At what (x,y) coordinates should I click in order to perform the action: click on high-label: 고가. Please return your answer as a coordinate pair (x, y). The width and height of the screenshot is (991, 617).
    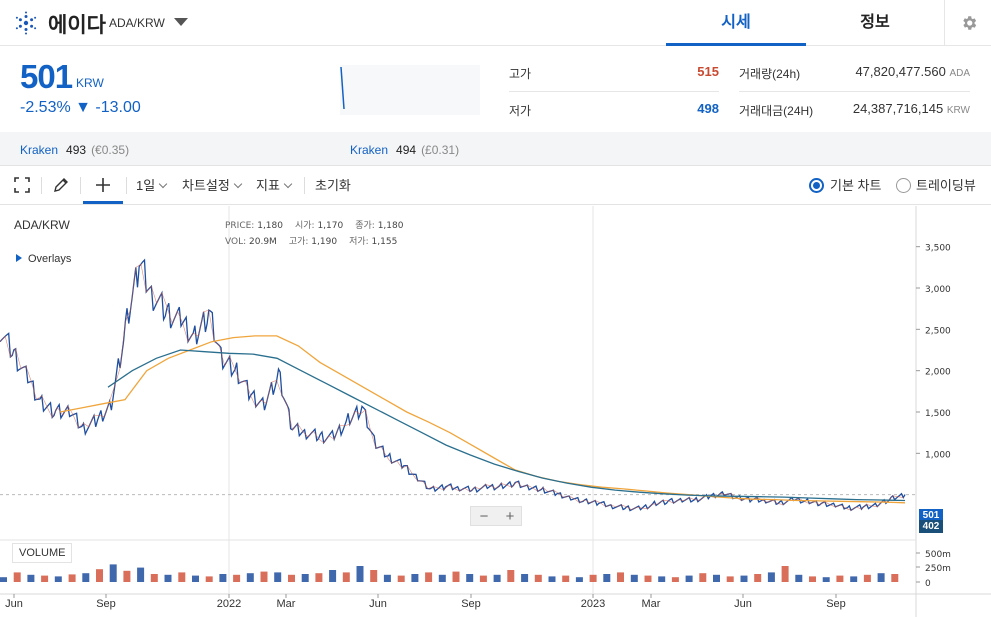
    Looking at the image, I should click on (520, 74).